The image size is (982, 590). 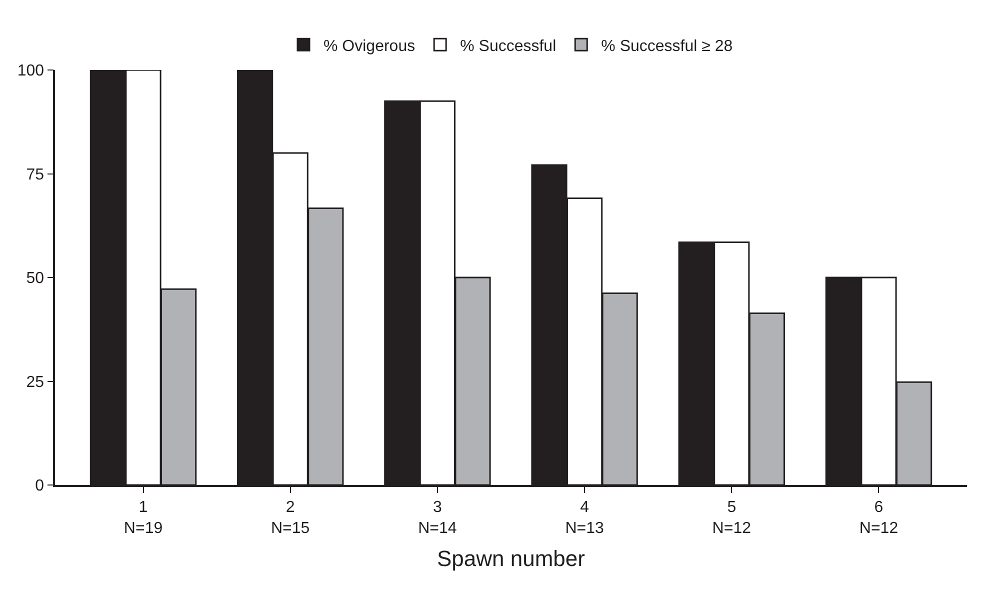 I want to click on y-tick-label: 25, so click(x=35, y=382).